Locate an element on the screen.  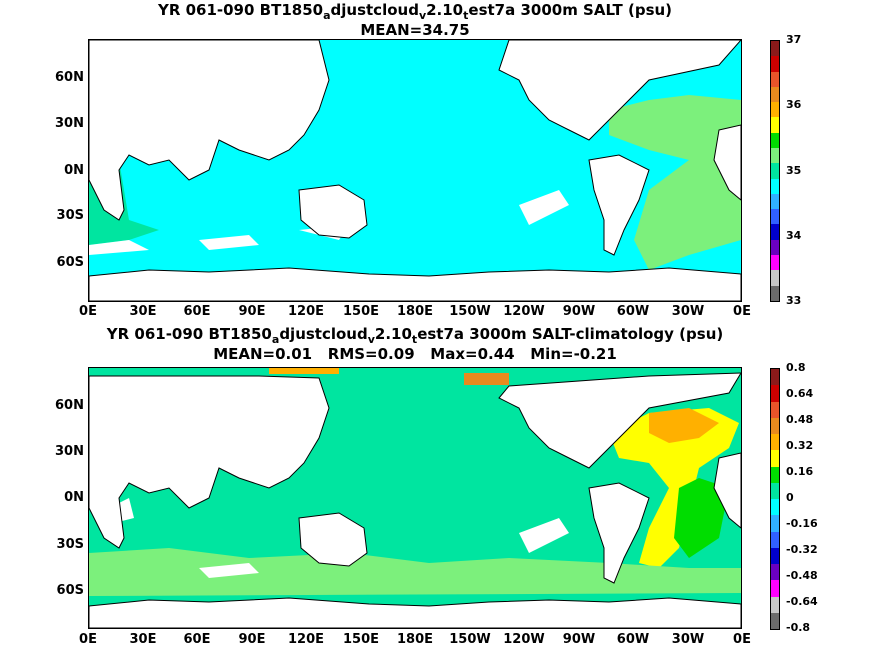
colorbar-label: -0.64 is located at coordinates (802, 601).